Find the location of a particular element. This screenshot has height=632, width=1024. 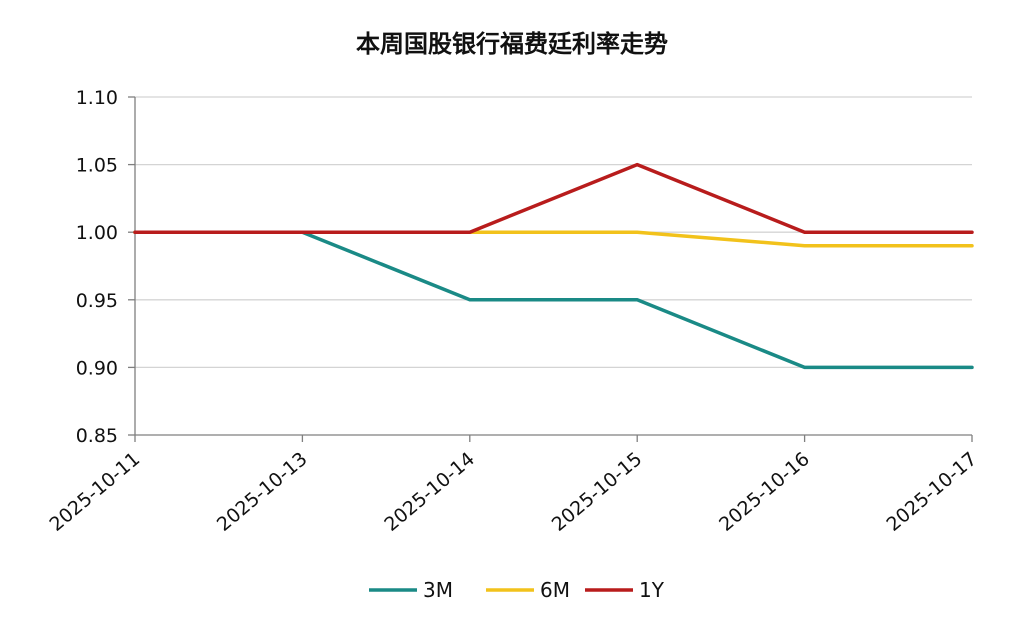

legend: 3M 6M 1Y is located at coordinates (517, 590).